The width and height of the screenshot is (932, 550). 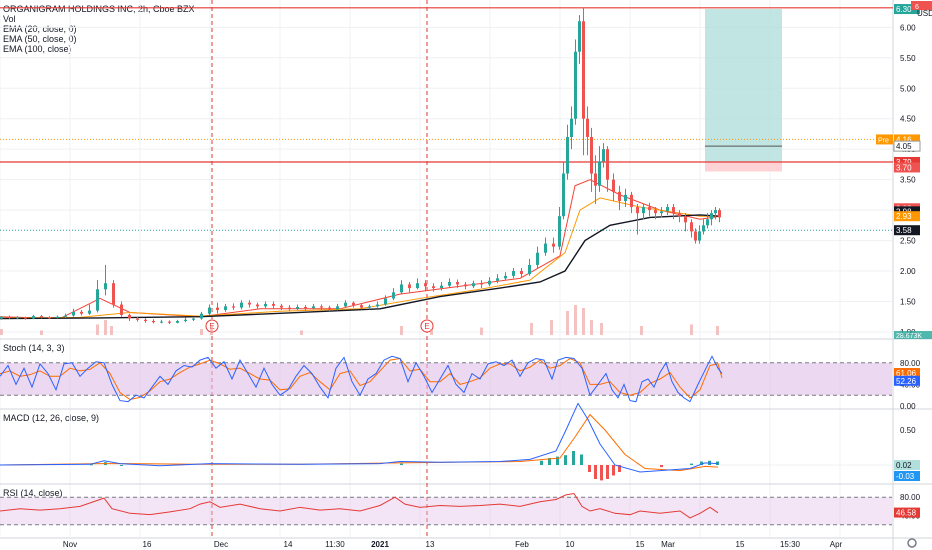 I want to click on stoch-legend: Stoch (14, 3, 3), so click(x=34, y=348).